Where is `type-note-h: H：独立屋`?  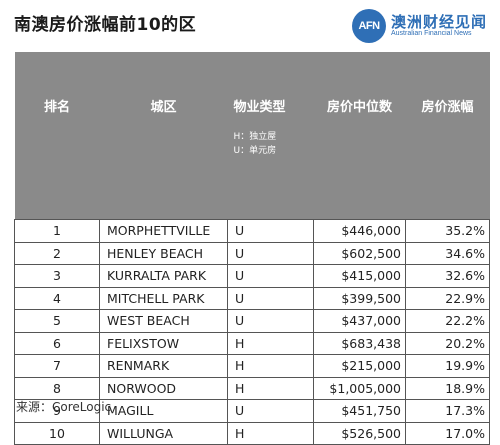 type-note-h: H：独立屋 is located at coordinates (255, 137).